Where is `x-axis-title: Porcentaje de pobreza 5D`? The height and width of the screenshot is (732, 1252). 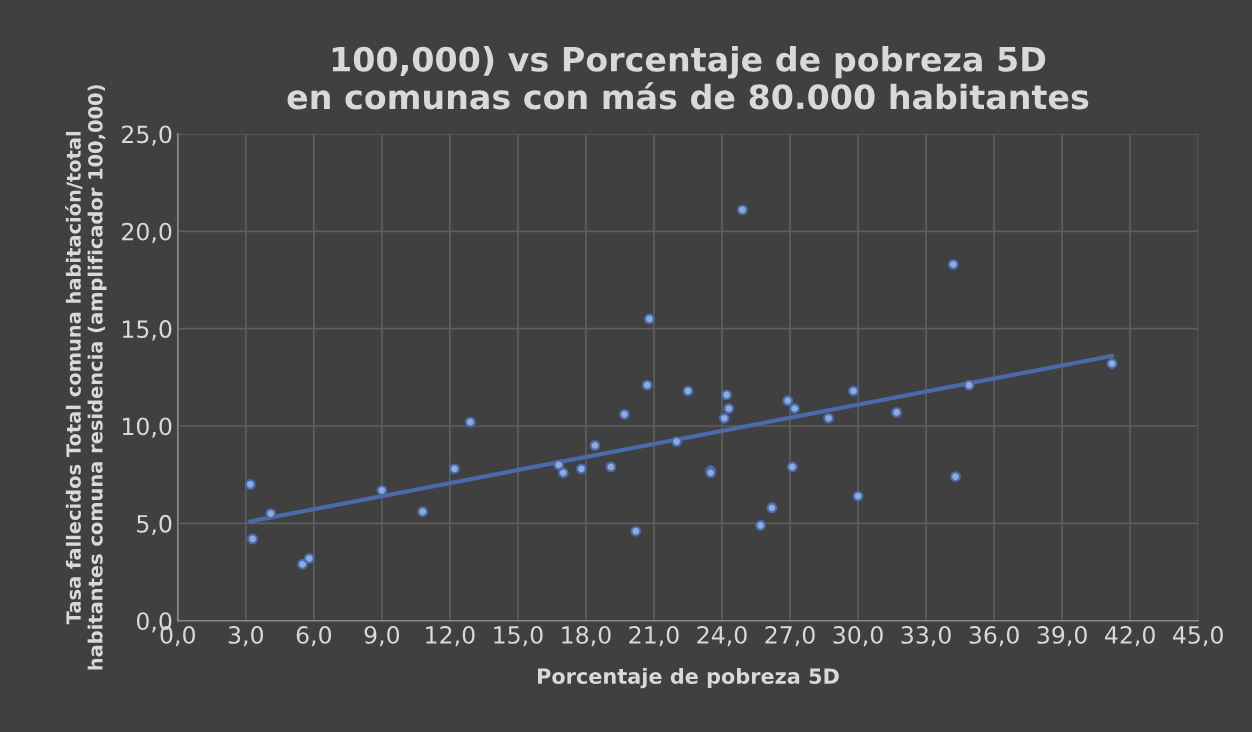
x-axis-title: Porcentaje de pobreza 5D is located at coordinates (688, 678).